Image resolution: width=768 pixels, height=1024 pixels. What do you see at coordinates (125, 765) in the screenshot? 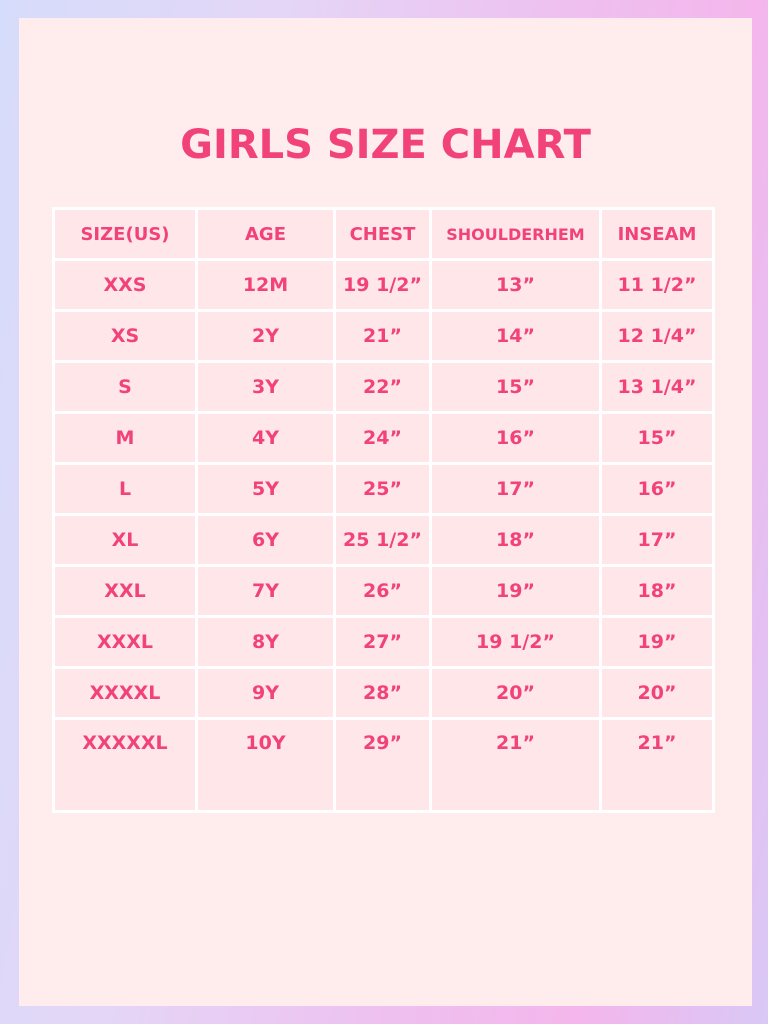
I see `table-cell: XXXXXL` at bounding box center [125, 765].